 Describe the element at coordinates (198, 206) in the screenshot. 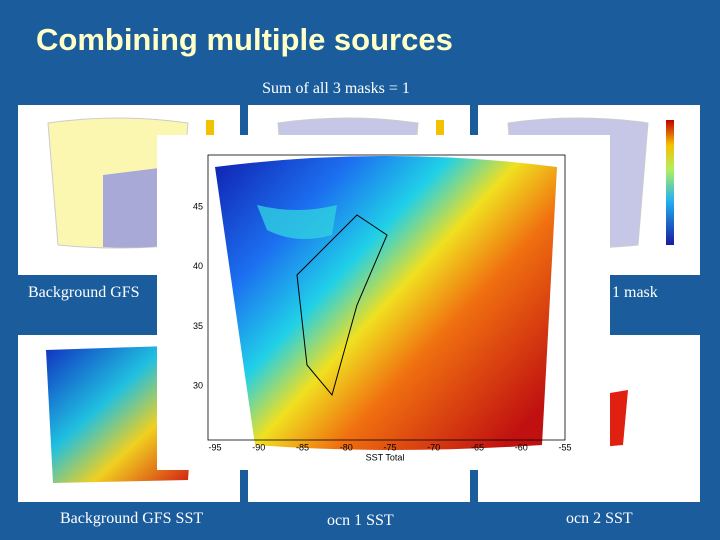

I see `y-tick-label: 45` at that location.